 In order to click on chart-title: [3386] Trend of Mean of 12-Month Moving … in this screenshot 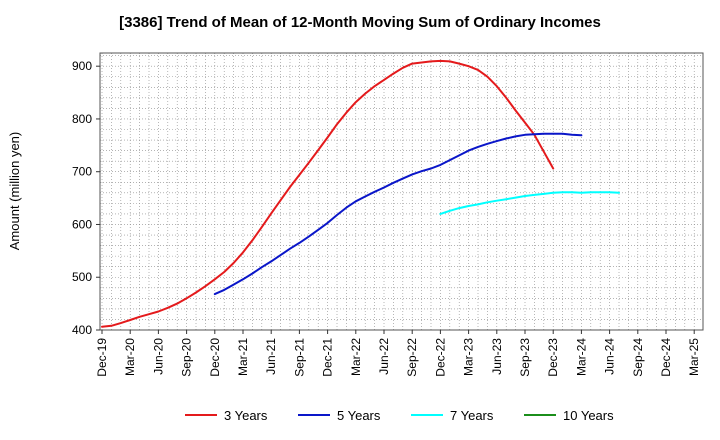, I will do `click(360, 22)`.